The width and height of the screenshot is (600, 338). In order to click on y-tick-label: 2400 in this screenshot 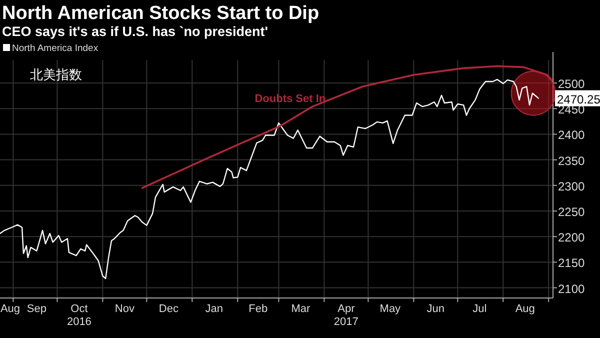, I will do `click(572, 135)`.